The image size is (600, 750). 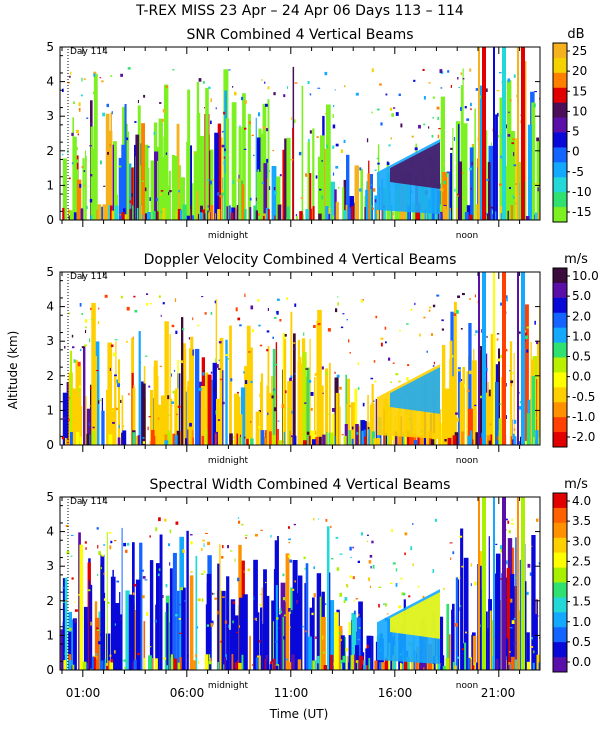 What do you see at coordinates (50, 445) in the screenshot?
I see `y-tick-label: 0` at bounding box center [50, 445].